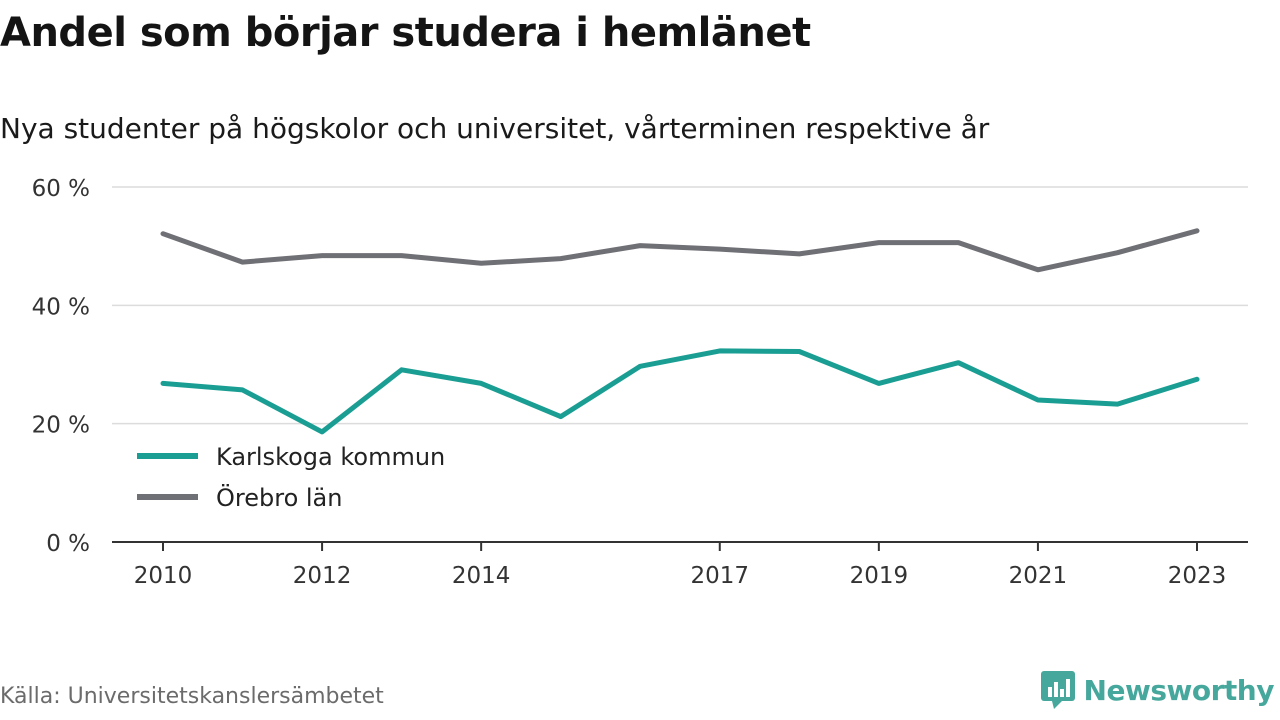 The height and width of the screenshot is (720, 1280). What do you see at coordinates (192, 696) in the screenshot?
I see `source-note: Källa: Universitetskanslersämbetet` at bounding box center [192, 696].